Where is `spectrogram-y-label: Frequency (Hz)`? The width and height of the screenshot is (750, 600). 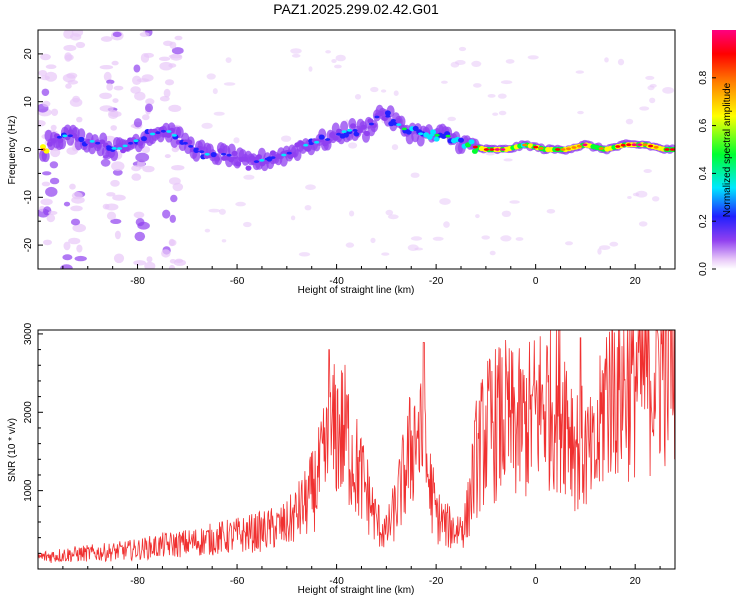 spectrogram-y-label: Frequency (Hz) is located at coordinates (12, 150).